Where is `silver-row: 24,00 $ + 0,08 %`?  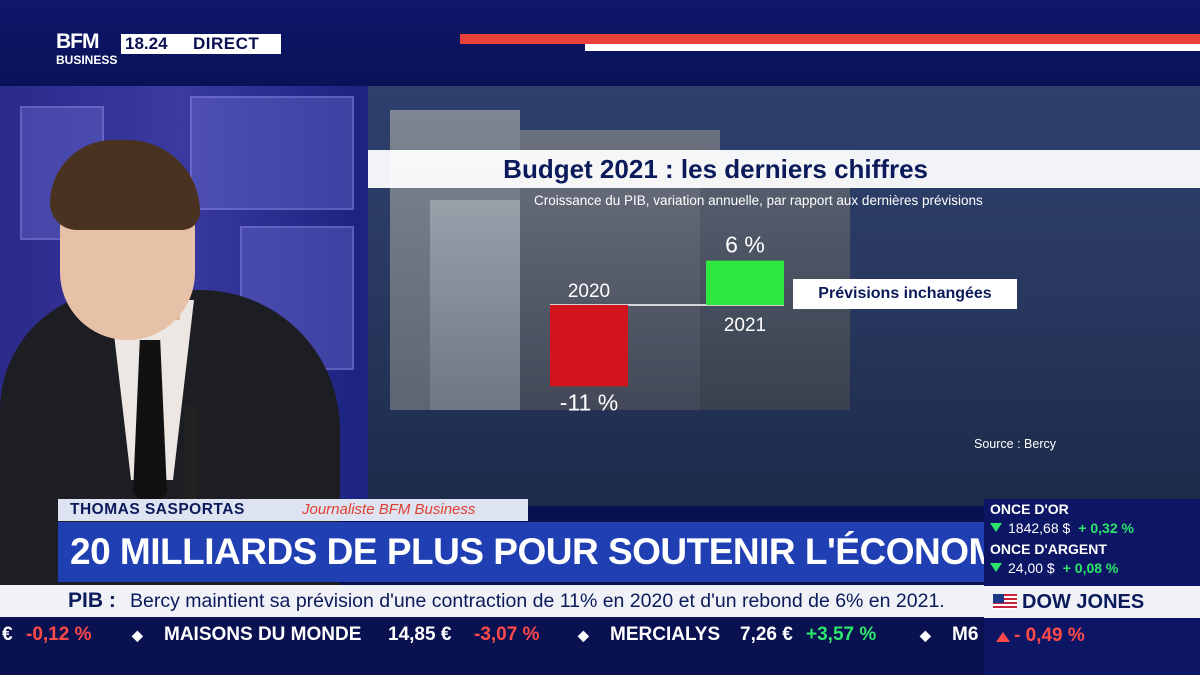
silver-row: 24,00 $ + 0,08 % is located at coordinates (1054, 568).